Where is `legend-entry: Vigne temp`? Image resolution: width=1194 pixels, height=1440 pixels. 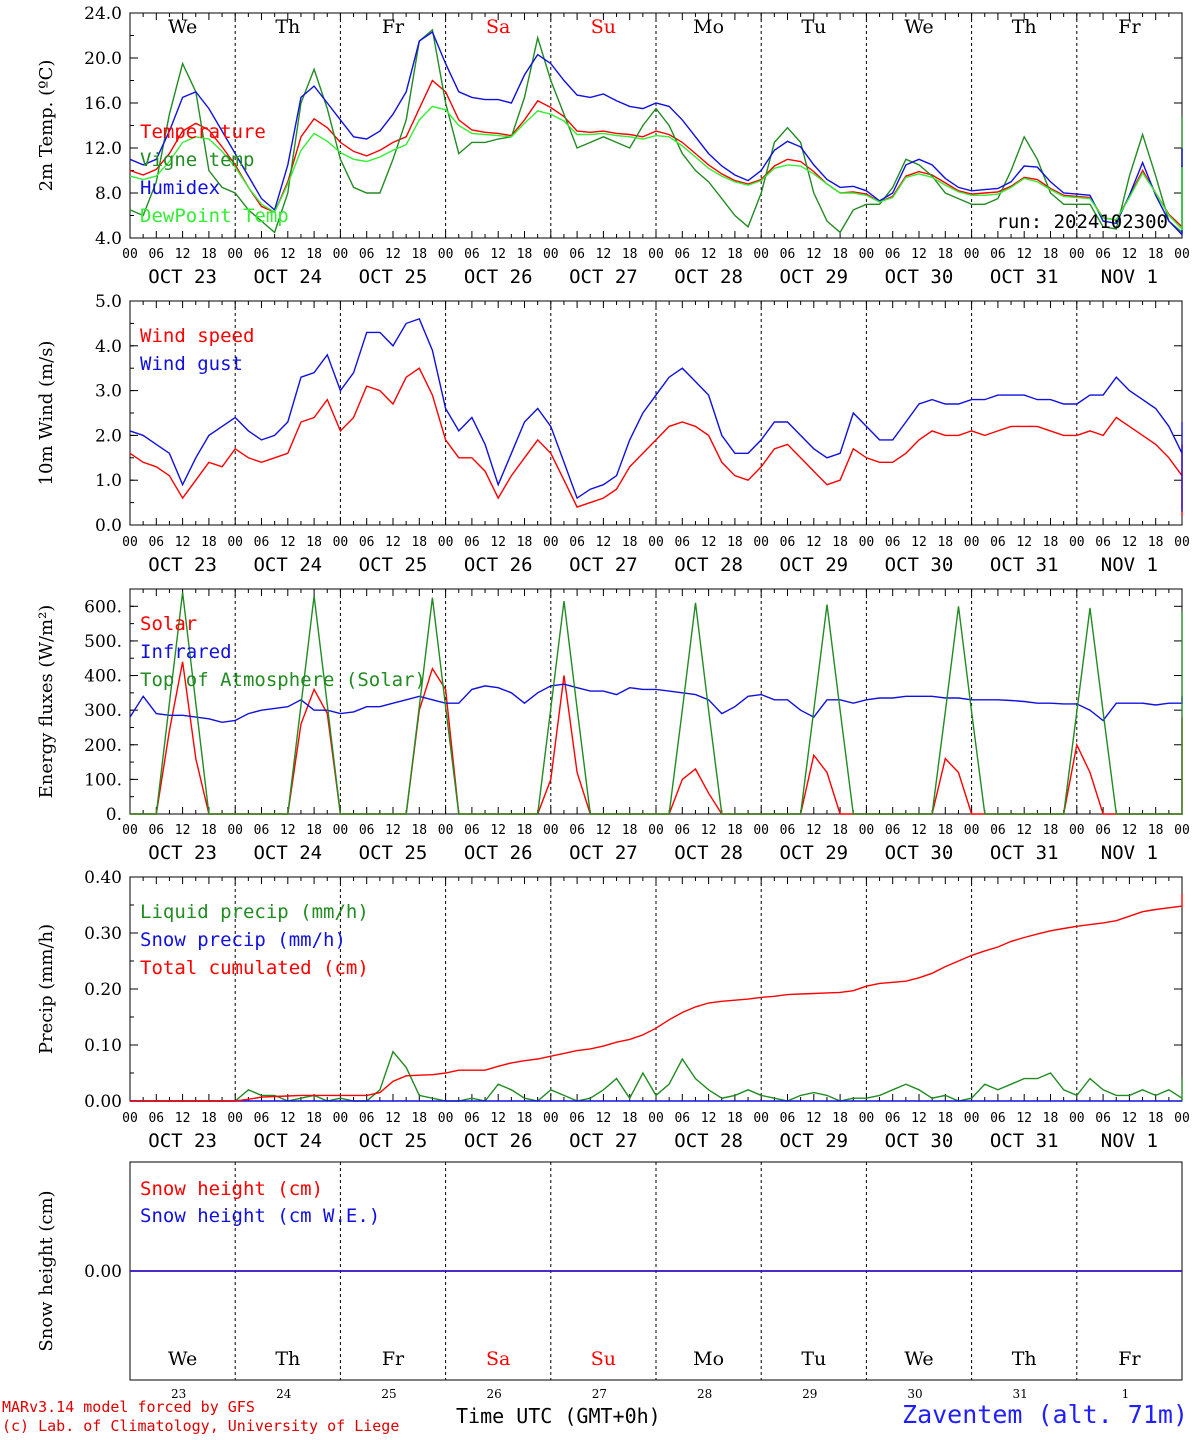
legend-entry: Vigne temp is located at coordinates (197, 160).